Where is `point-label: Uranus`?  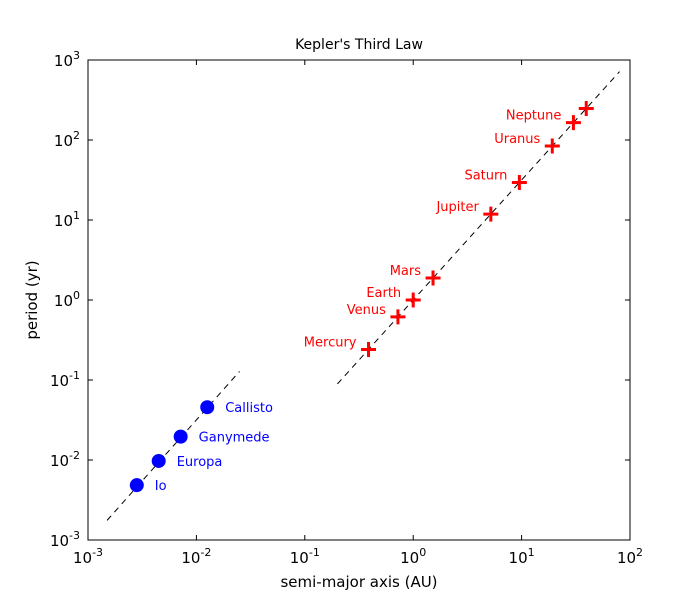
point-label: Uranus is located at coordinates (517, 139).